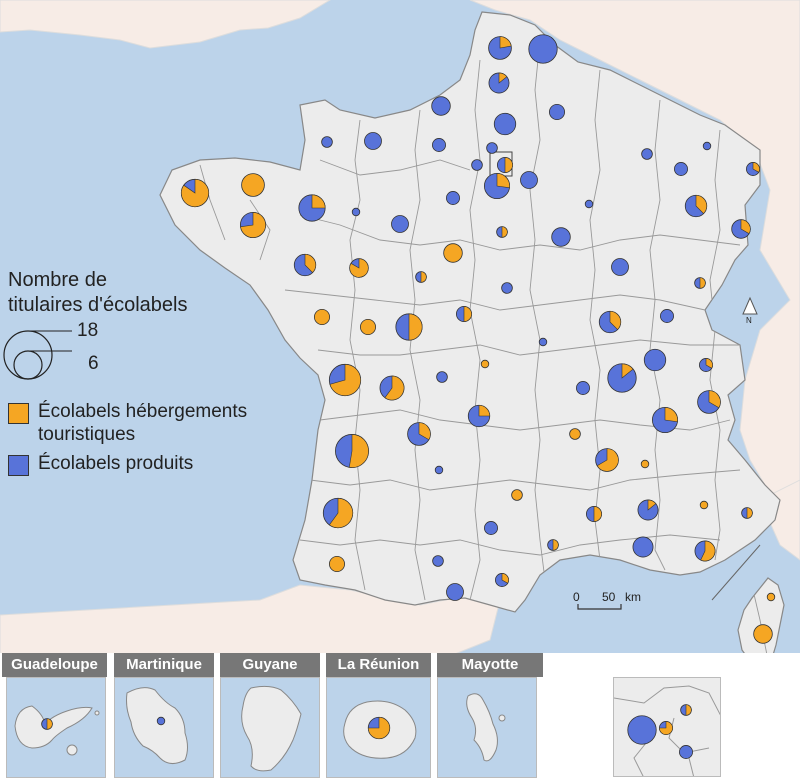 The height and width of the screenshot is (783, 800). I want to click on paris-dept-boundaries, so click(667, 730).